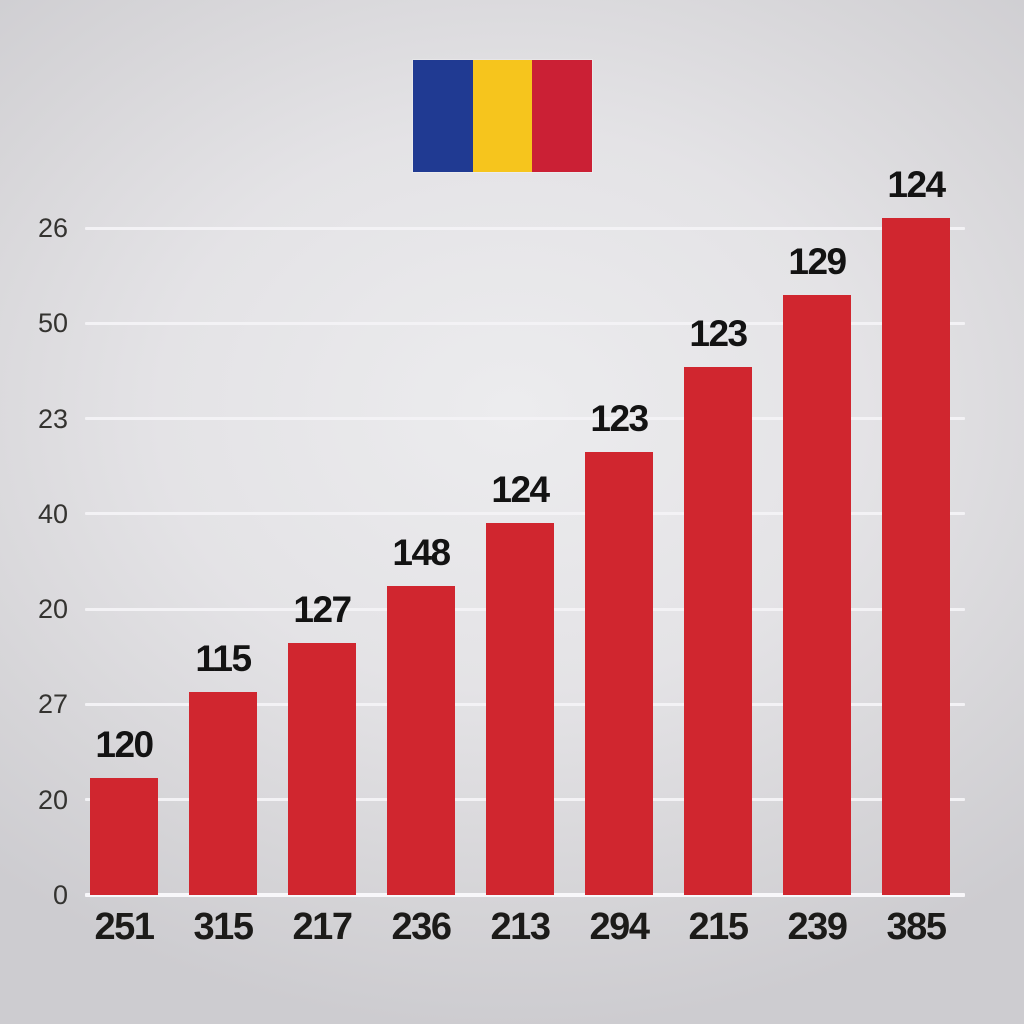  I want to click on y-axis-tick-label: 23, so click(52, 418).